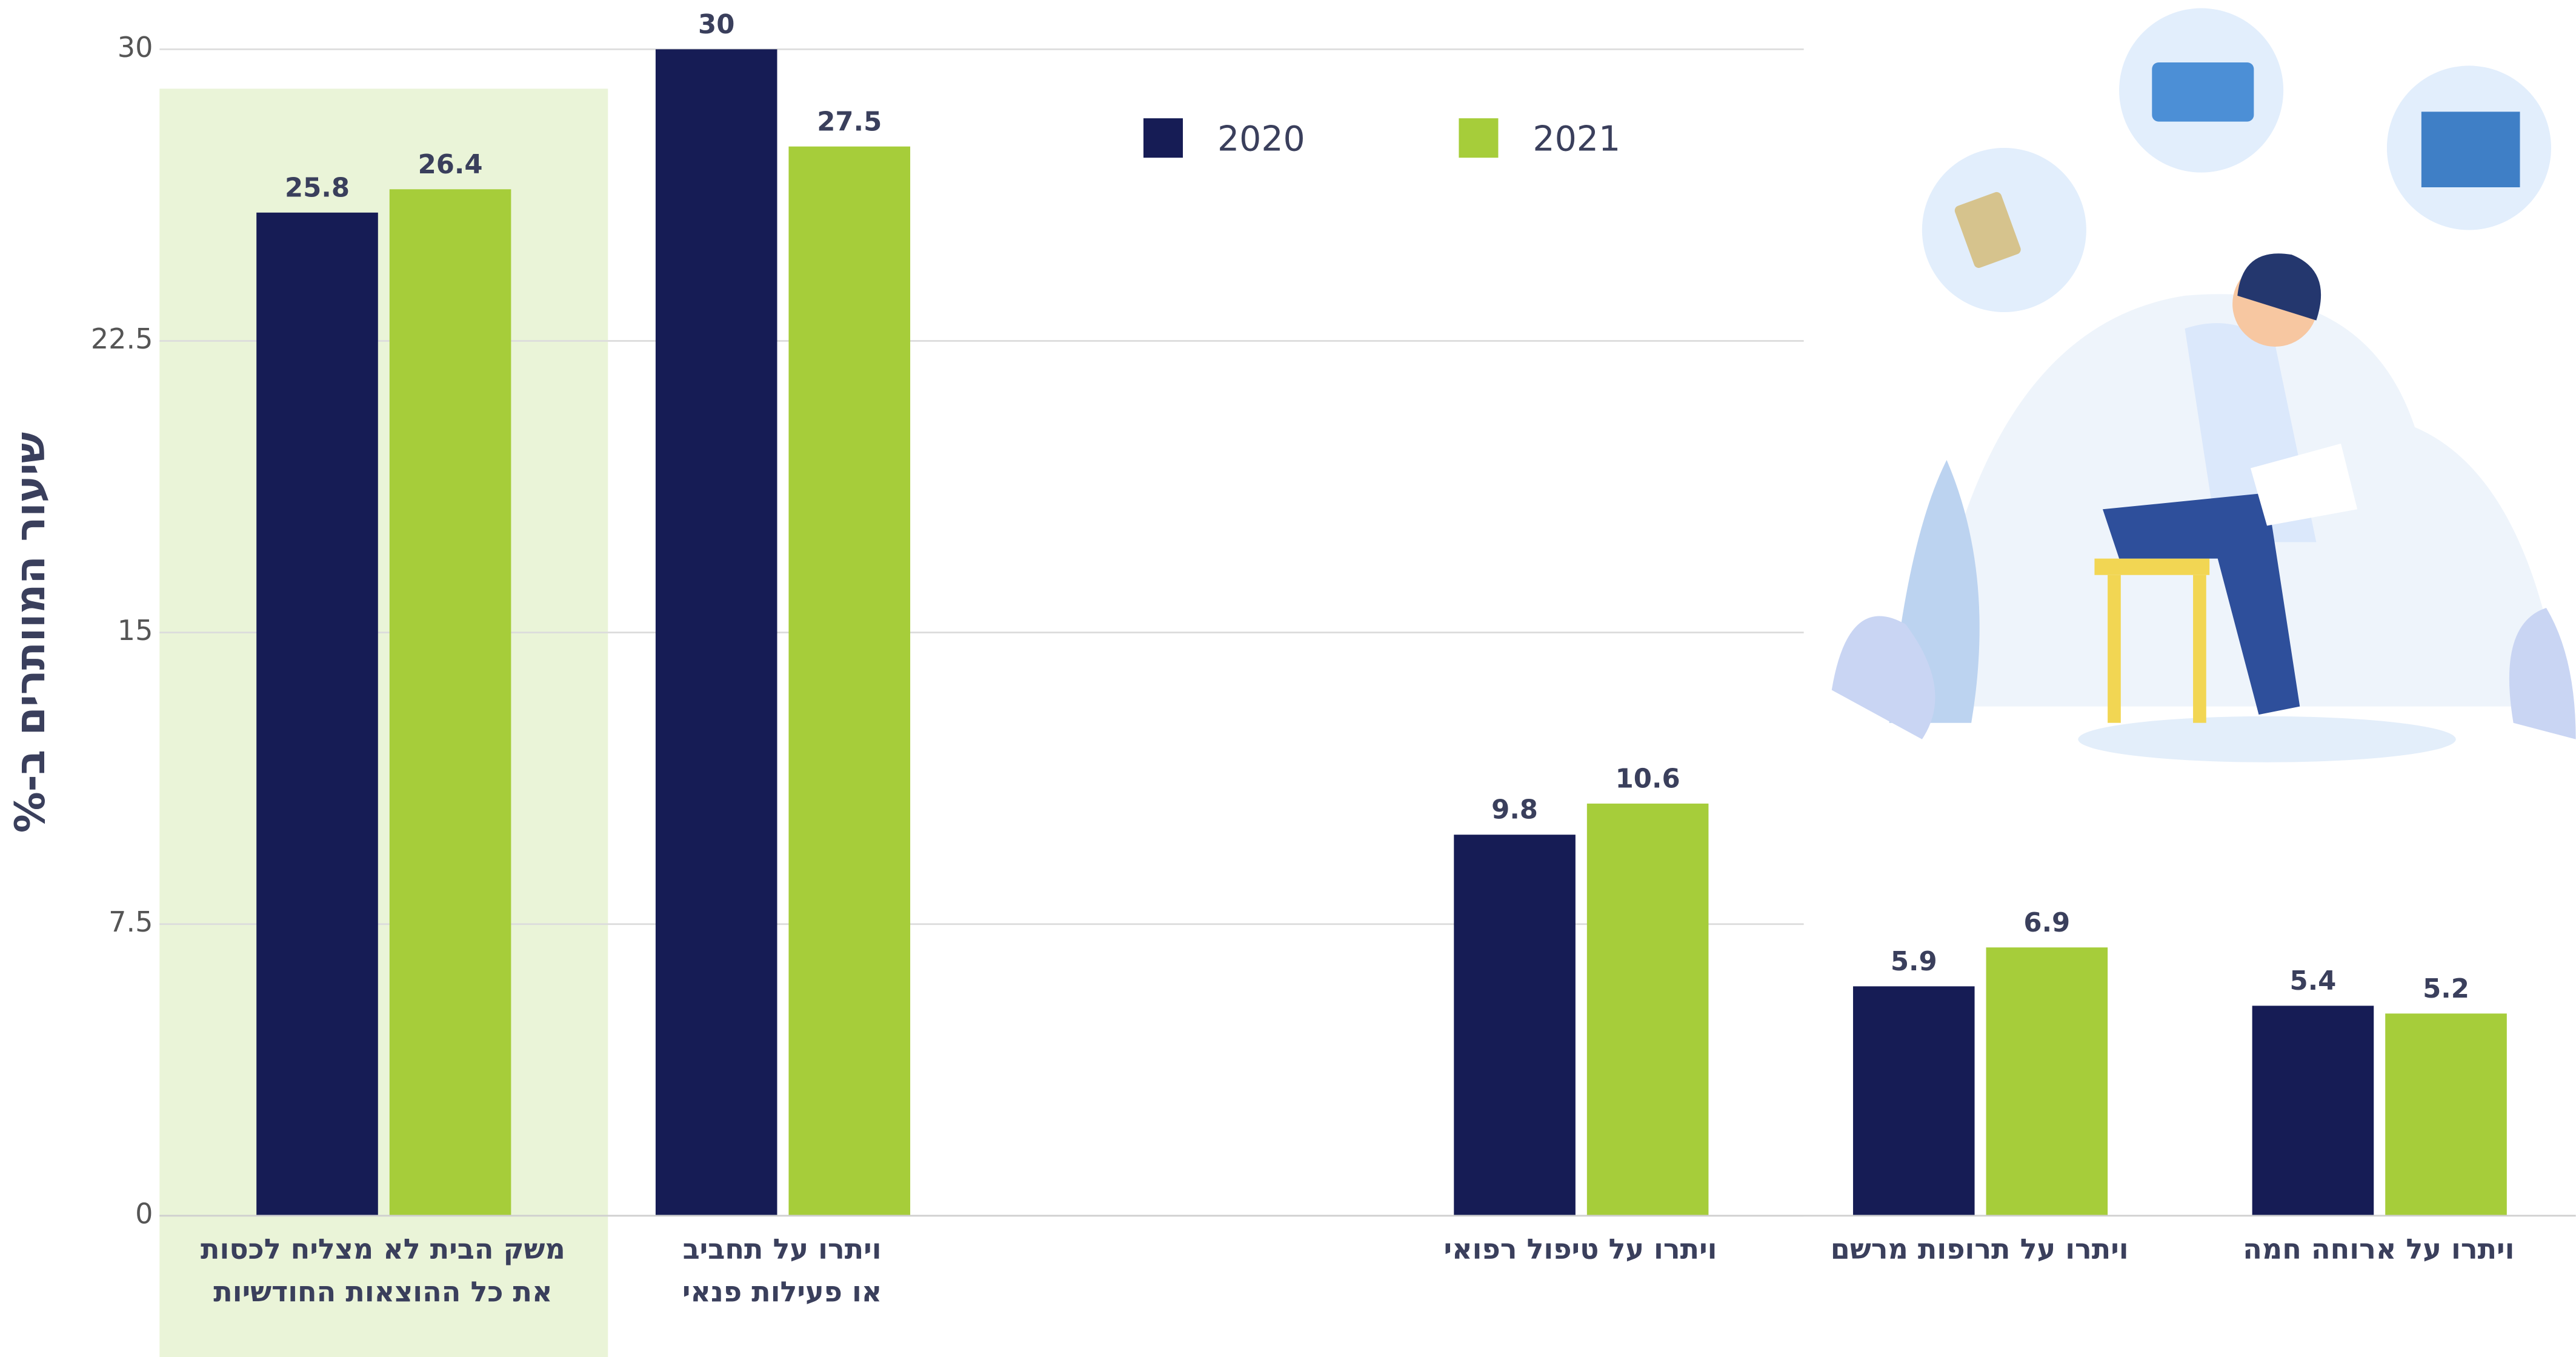 The width and height of the screenshot is (2576, 1357). What do you see at coordinates (317, 188) in the screenshot?
I see `value-label: 25.8` at bounding box center [317, 188].